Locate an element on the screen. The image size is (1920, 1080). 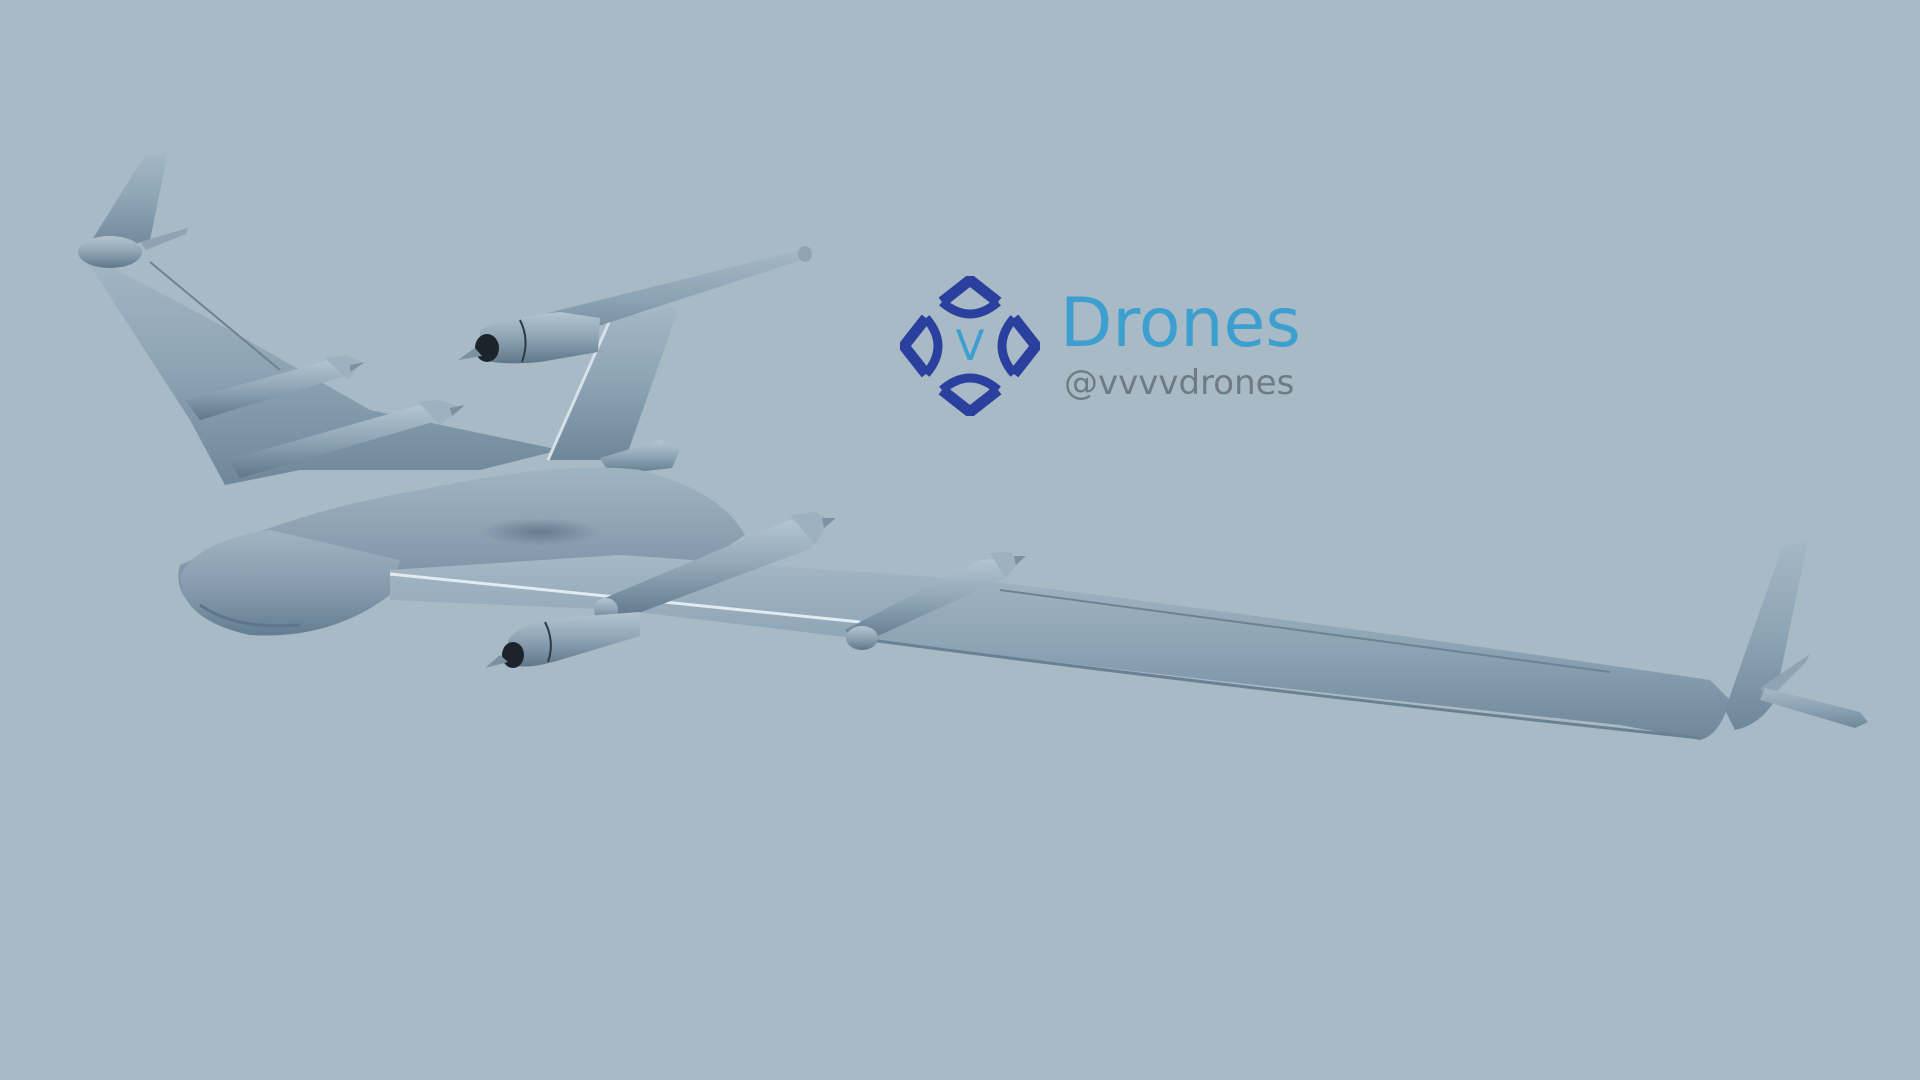
logo-mark-letter: V is located at coordinates (970, 345).